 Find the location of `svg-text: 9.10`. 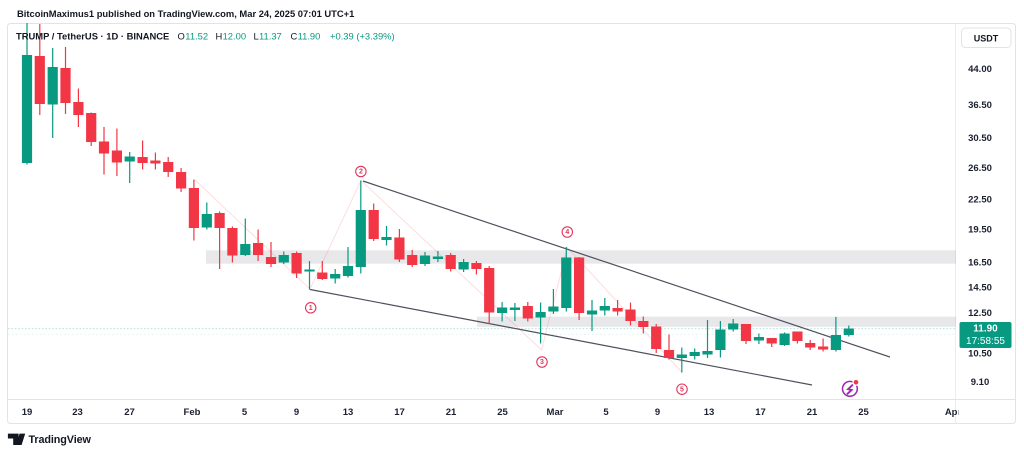

svg-text: 9.10 is located at coordinates (980, 382).